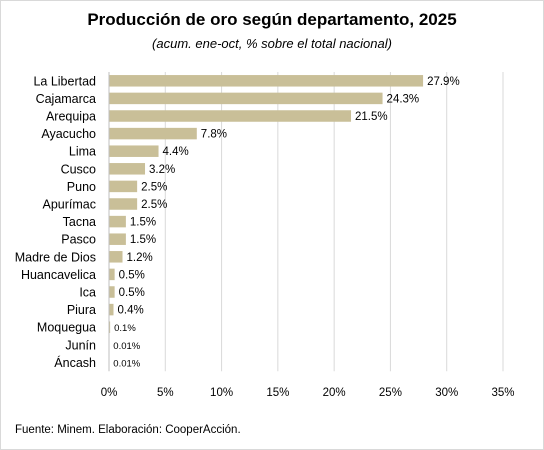  I want to click on x-tick-label: 0%, so click(109, 393).